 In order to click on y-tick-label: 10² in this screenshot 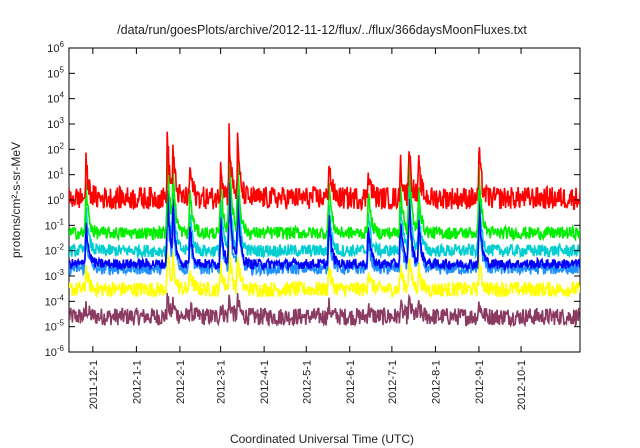, I will do `click(55, 148)`.